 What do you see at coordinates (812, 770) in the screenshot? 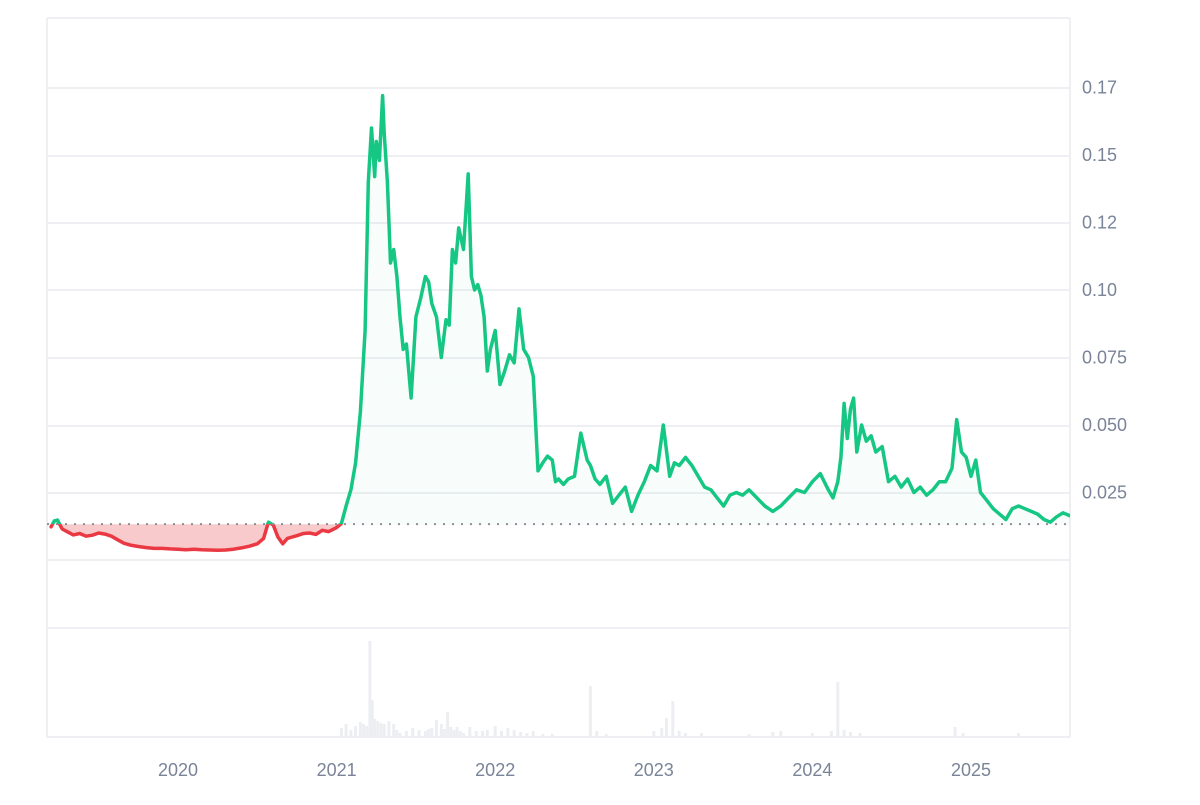
I see `x-tick-label: 2024` at bounding box center [812, 770].